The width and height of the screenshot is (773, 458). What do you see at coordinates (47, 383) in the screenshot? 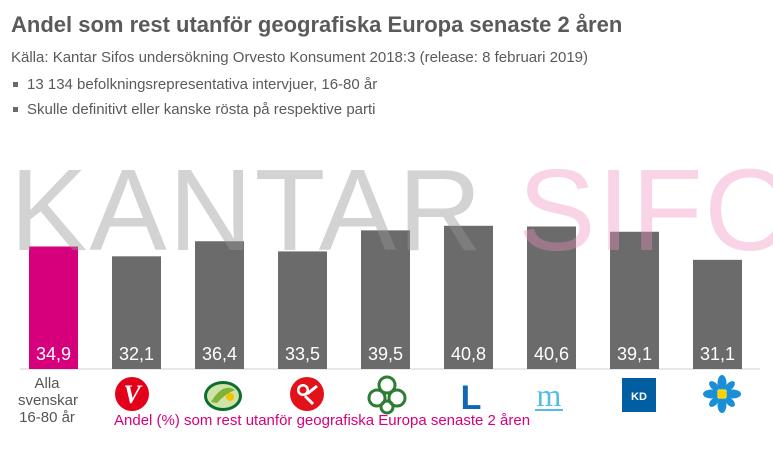
I see `category-label-line: Alla` at bounding box center [47, 383].